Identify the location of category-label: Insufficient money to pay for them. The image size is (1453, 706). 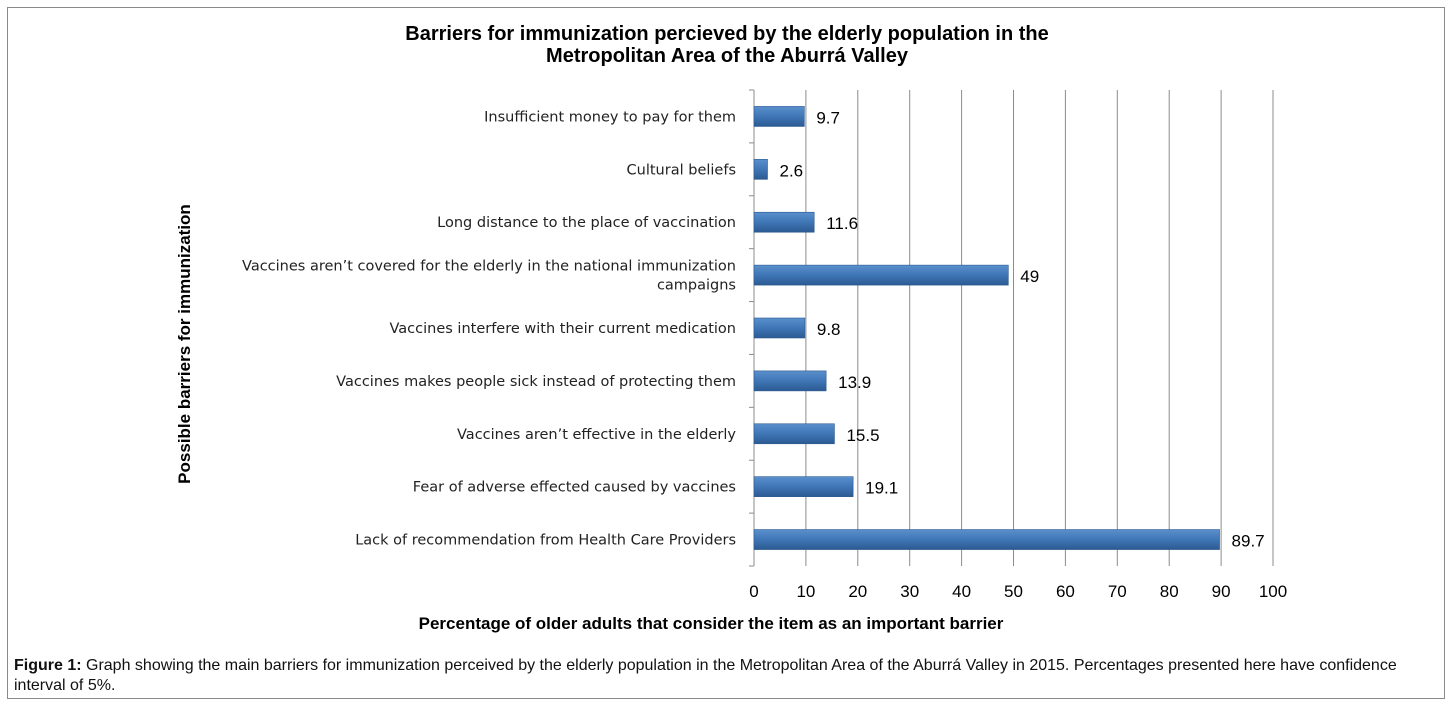
(610, 117).